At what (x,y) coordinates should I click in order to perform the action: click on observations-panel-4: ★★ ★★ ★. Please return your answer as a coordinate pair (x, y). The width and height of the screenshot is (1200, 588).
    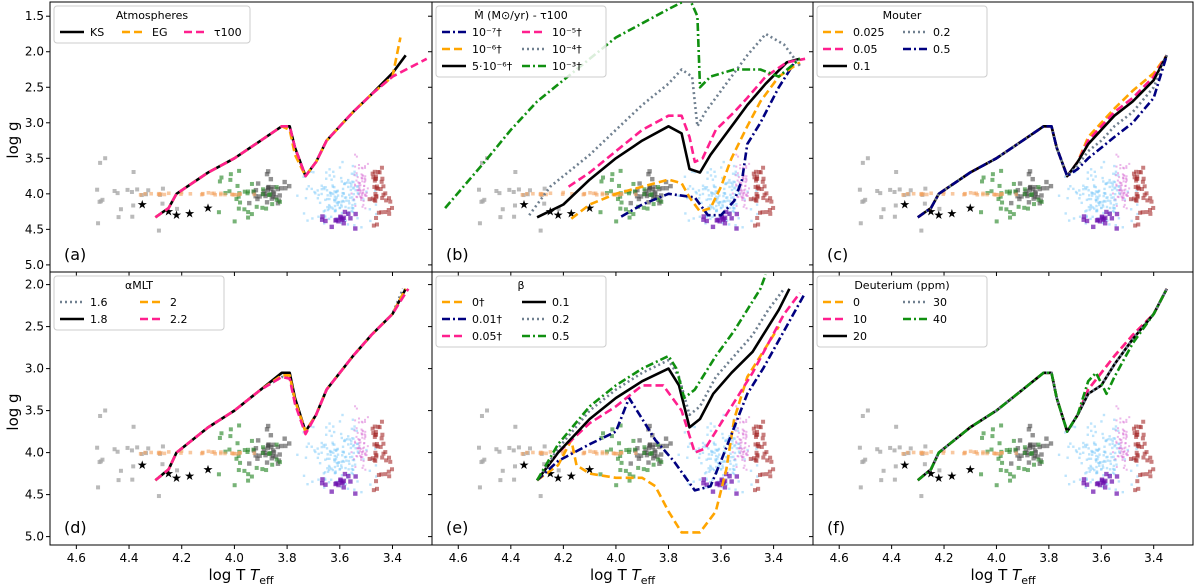
    Looking at the image, I should click on (245, 452).